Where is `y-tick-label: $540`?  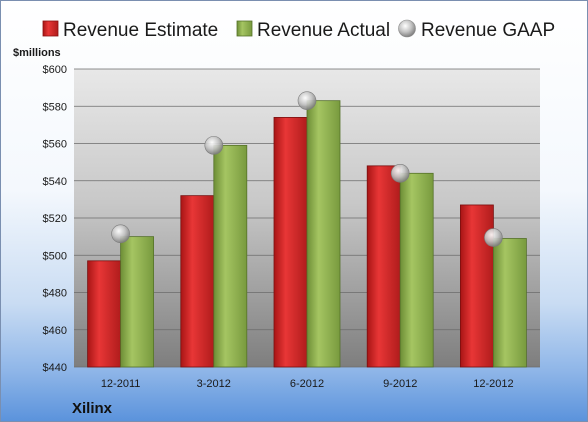 y-tick-label: $540 is located at coordinates (55, 182).